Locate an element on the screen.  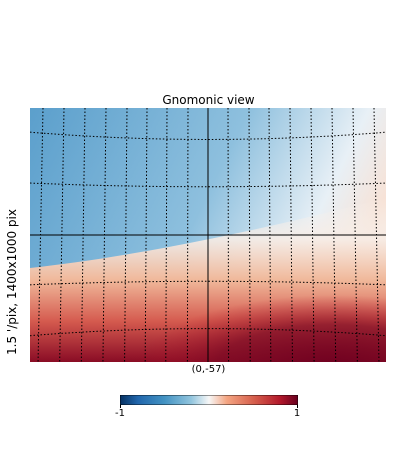
y-axis-label: 1.5 '/pix, 1400x1000 pix is located at coordinates (12, 282).